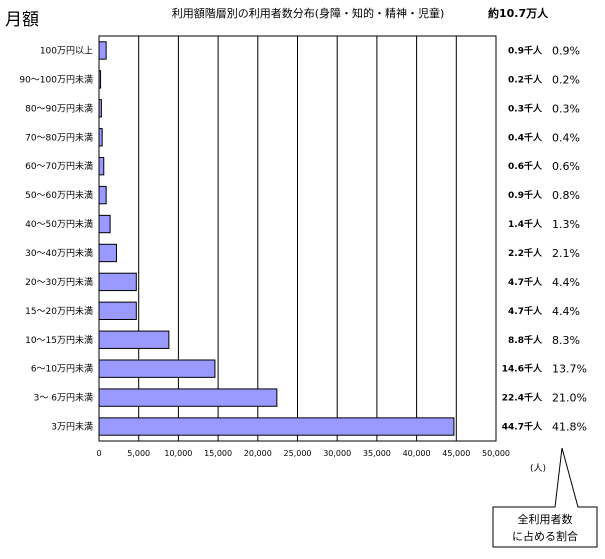 The image size is (605, 559). I want to click on unit-label: (人), so click(538, 468).